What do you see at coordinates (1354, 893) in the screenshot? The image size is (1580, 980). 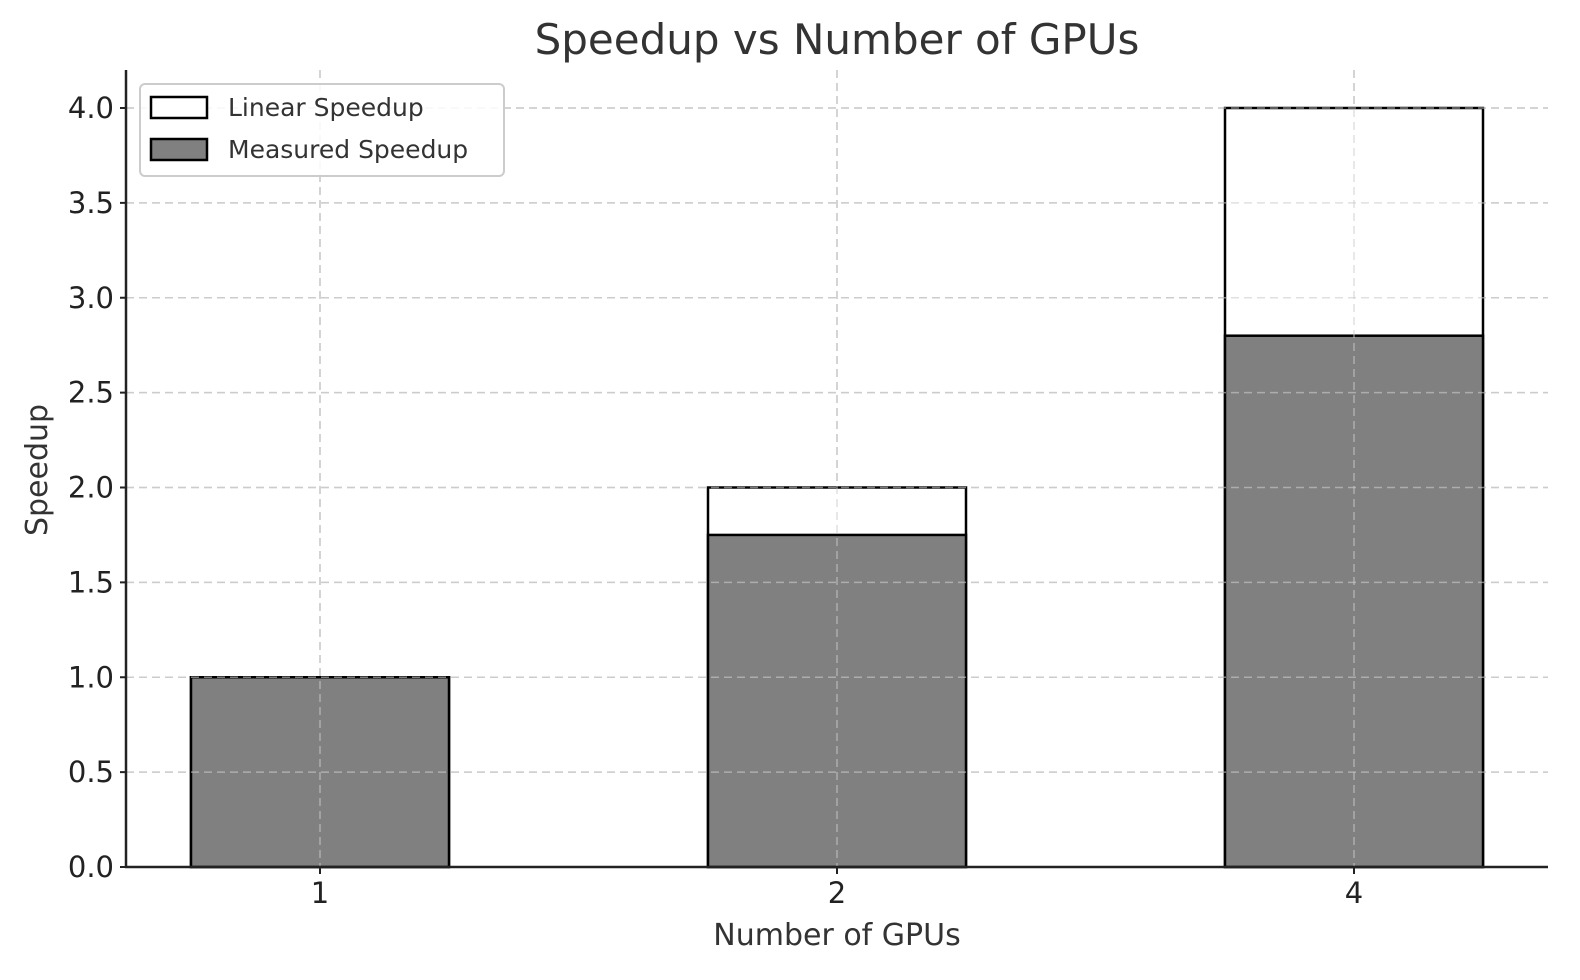 I see `x-tick-label: 4` at bounding box center [1354, 893].